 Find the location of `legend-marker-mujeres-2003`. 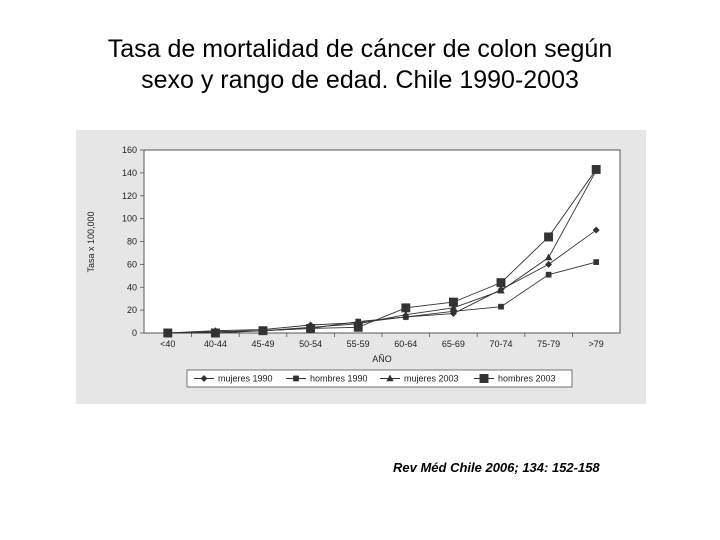

legend-marker-mujeres-2003 is located at coordinates (390, 378).